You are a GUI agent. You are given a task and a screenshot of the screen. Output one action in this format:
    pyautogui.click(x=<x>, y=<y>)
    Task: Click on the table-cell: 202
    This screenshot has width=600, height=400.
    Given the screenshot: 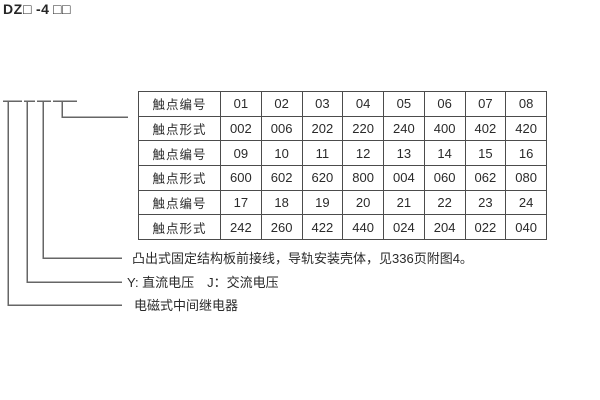 What is the action you would take?
    pyautogui.click(x=322, y=128)
    